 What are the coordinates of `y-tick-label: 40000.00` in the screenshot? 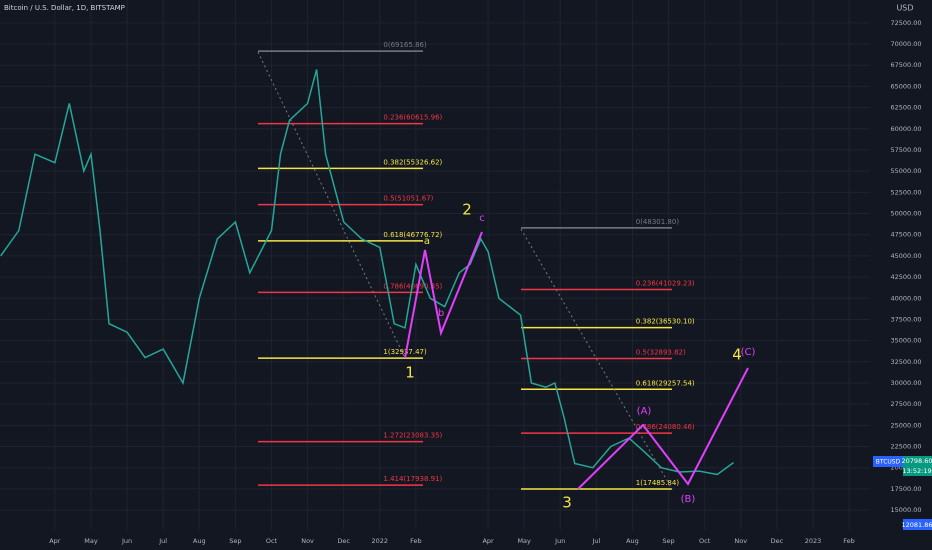 It's located at (905, 298).